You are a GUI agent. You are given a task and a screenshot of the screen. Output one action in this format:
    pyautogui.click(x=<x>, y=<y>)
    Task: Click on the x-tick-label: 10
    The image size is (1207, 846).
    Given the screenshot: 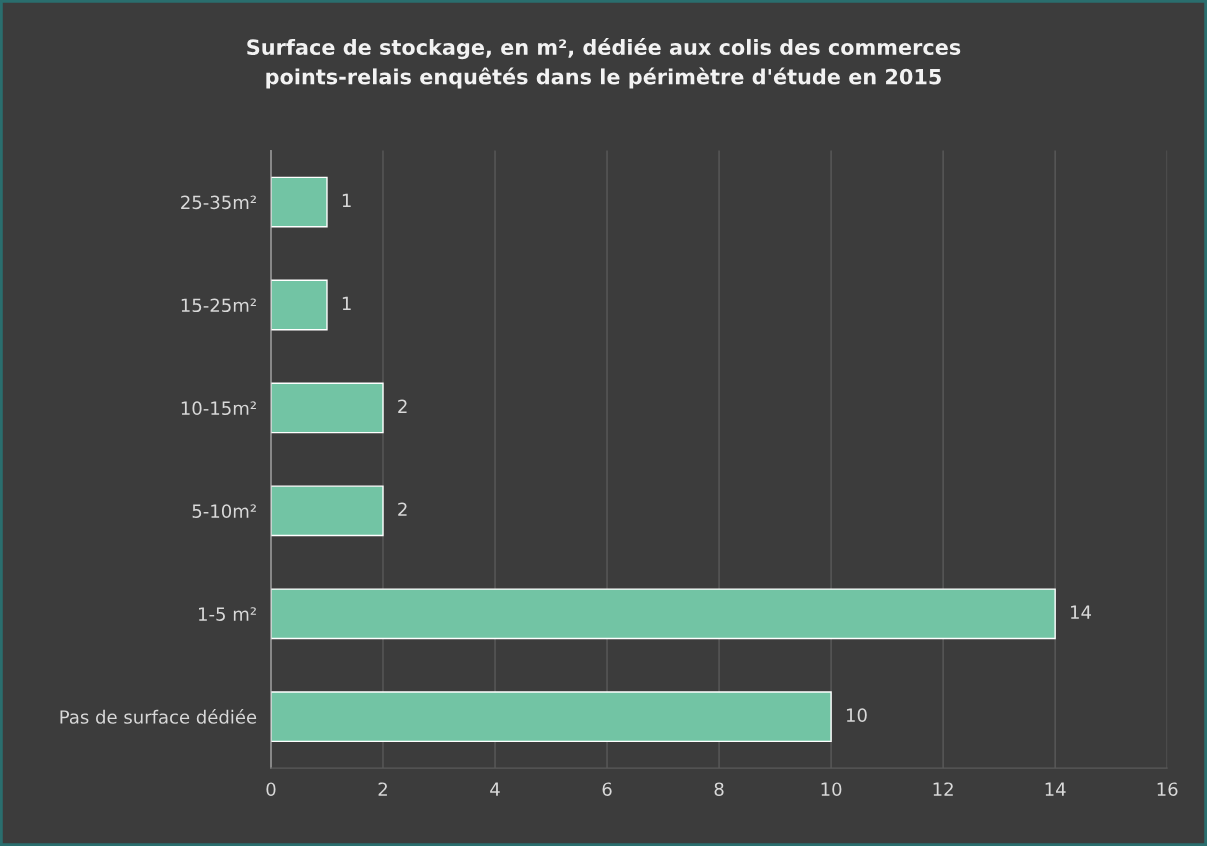 What is the action you would take?
    pyautogui.click(x=831, y=789)
    